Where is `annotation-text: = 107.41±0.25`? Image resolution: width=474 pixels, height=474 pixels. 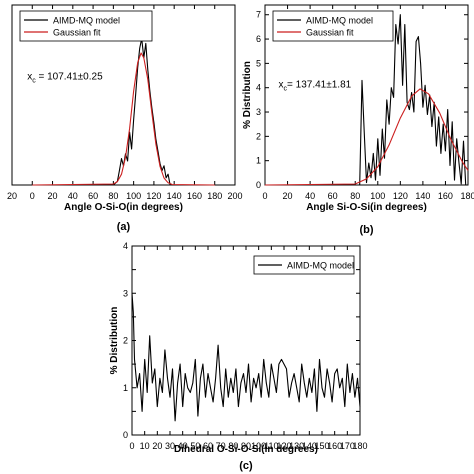 annotation-text: = 107.41±0.25 is located at coordinates (69, 76).